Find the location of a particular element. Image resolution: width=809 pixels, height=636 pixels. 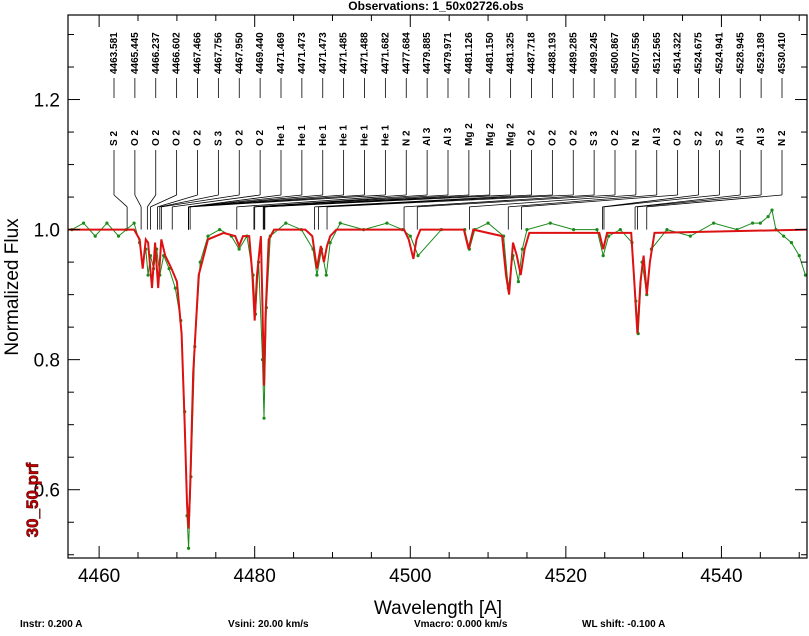

footer-vmacro: Vmacro: 0.000 km/s is located at coordinates (461, 624).